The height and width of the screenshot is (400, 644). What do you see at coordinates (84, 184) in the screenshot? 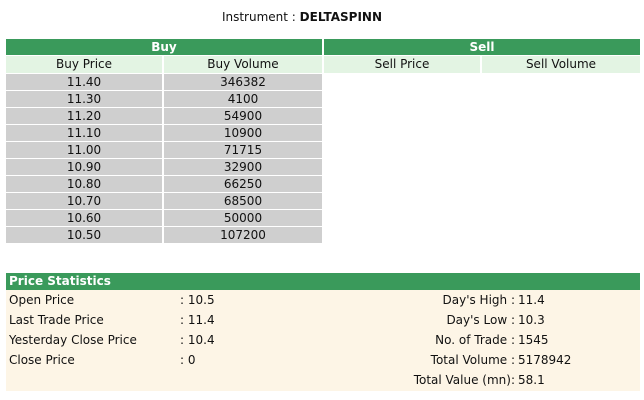
I see `buy-price-cell: 10.80` at bounding box center [84, 184].